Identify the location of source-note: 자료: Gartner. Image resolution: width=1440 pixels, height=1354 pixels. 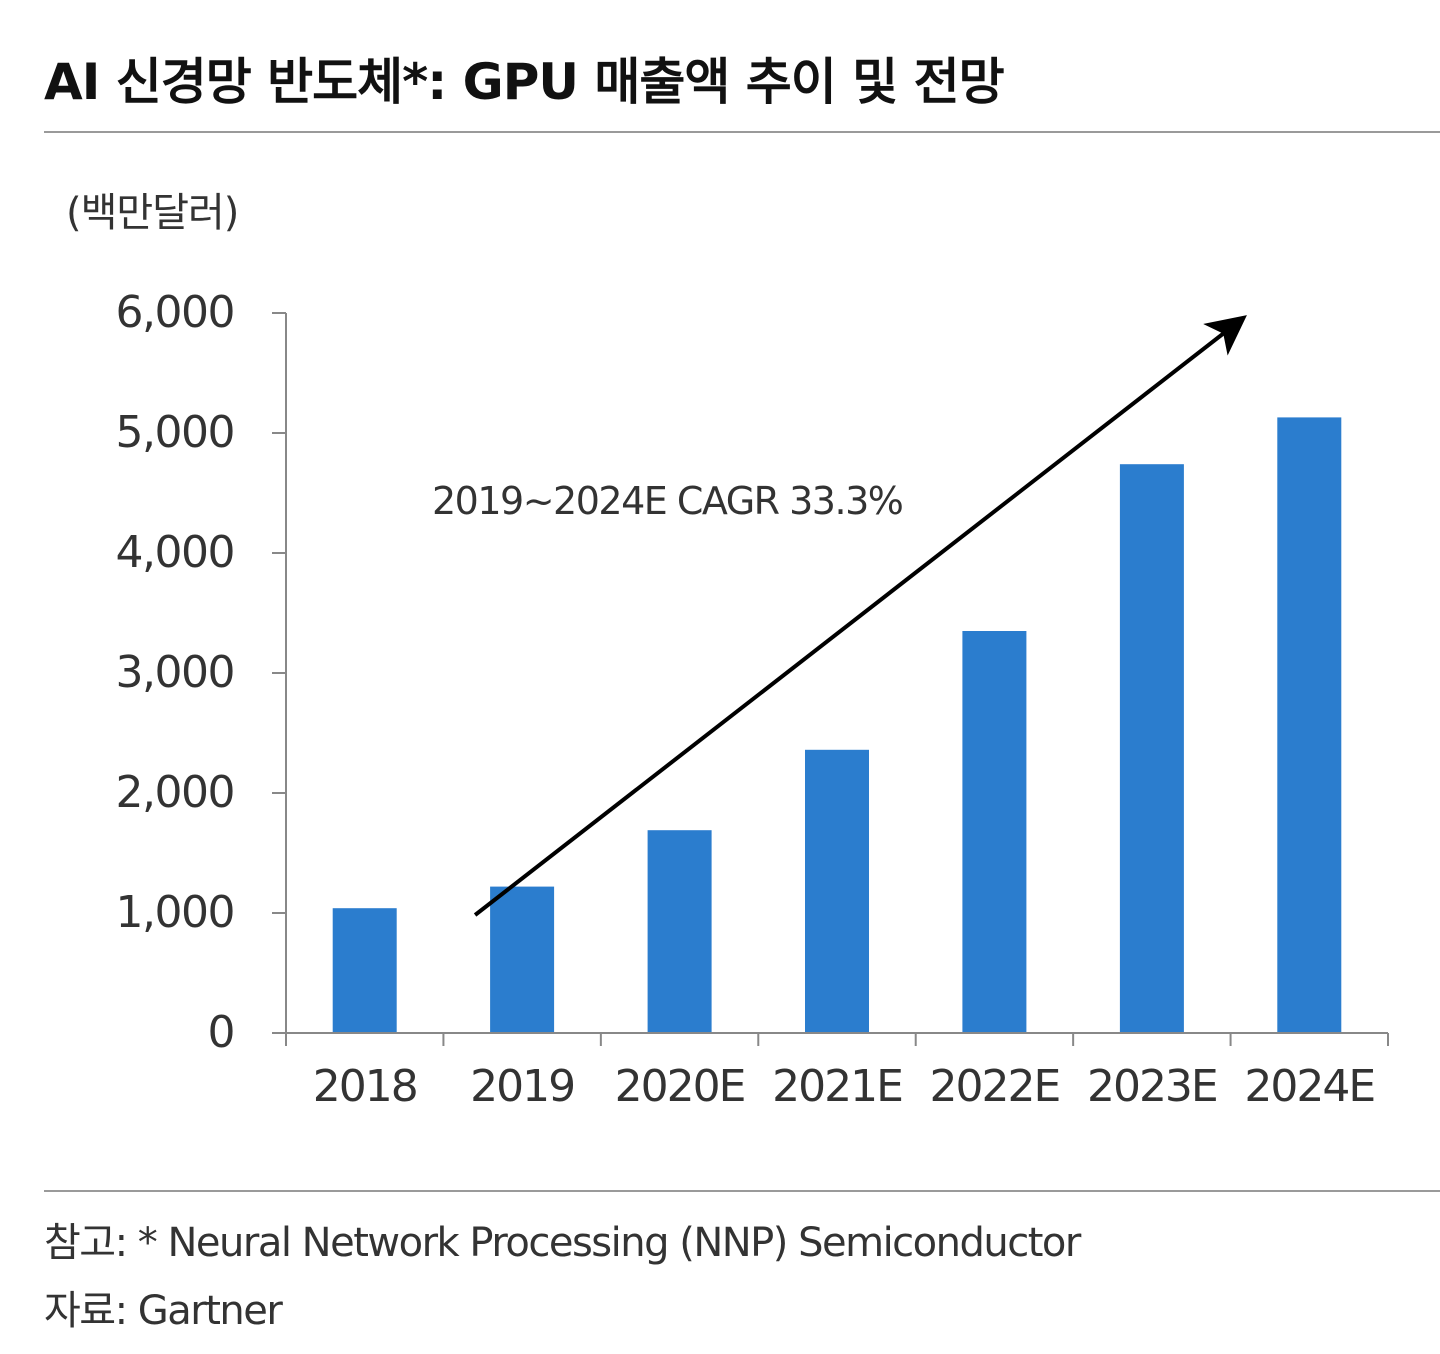
(163, 1311).